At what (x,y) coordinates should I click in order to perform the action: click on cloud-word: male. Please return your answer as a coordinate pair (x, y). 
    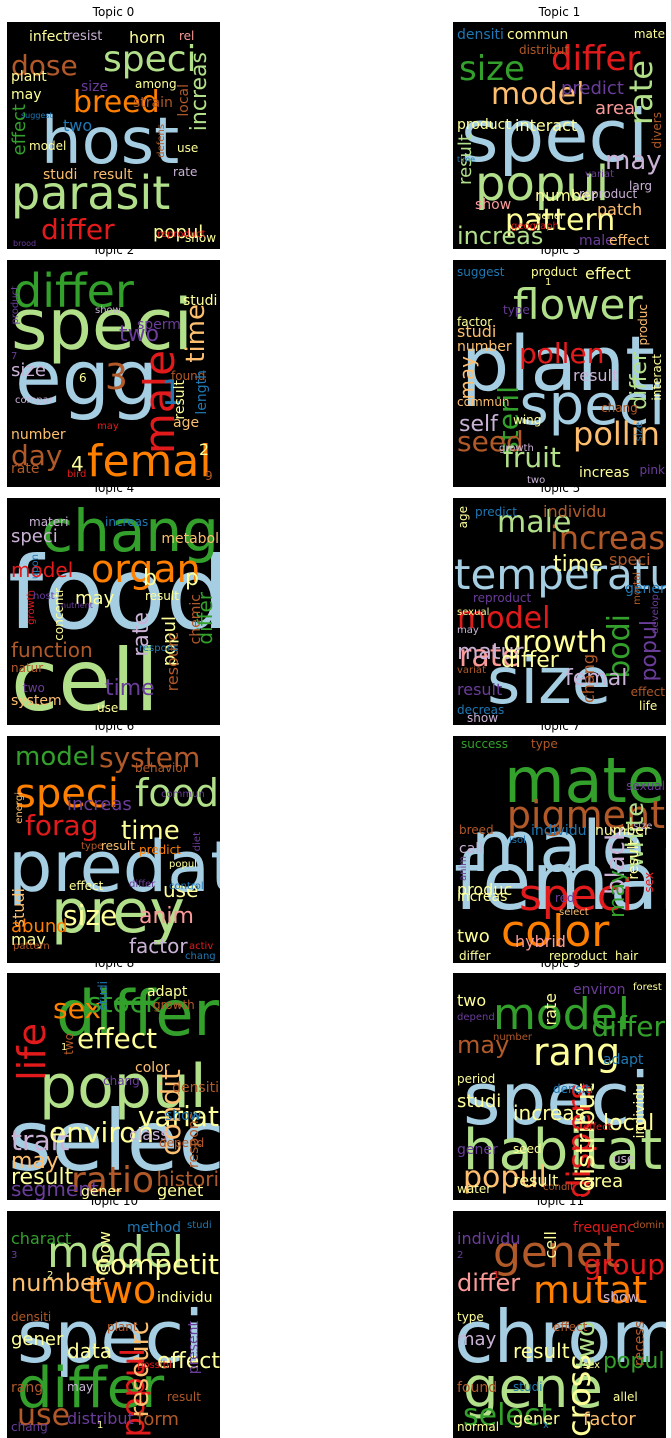
    Looking at the image, I should click on (558, 847).